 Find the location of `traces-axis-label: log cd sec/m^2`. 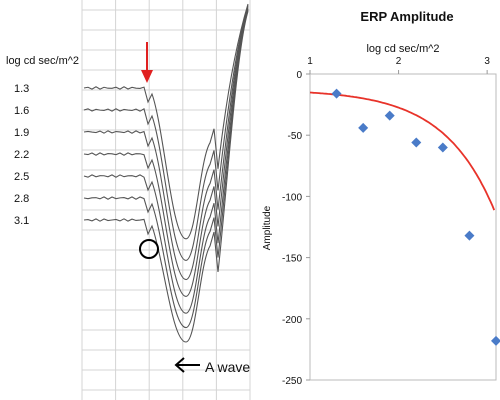

traces-axis-label: log cd sec/m^2 is located at coordinates (42, 61).